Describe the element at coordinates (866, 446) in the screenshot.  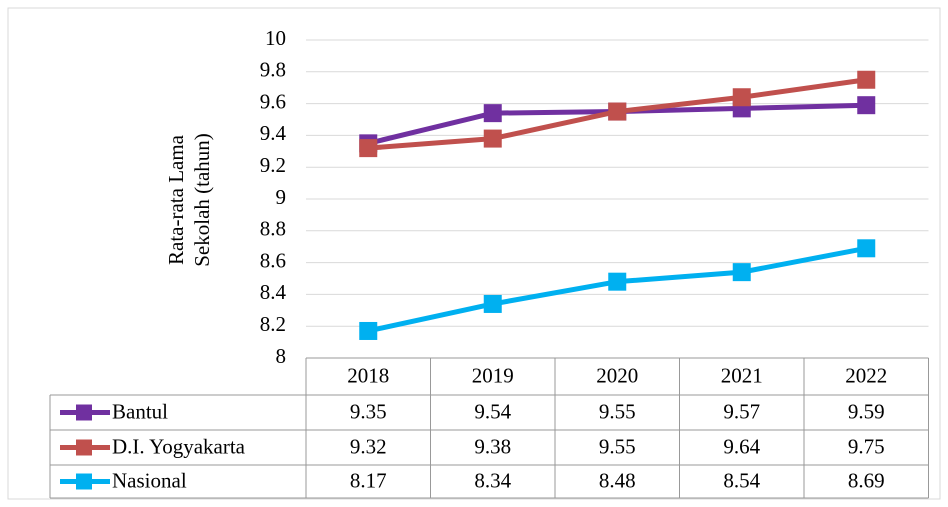
I see `table-value: 9.75` at that location.